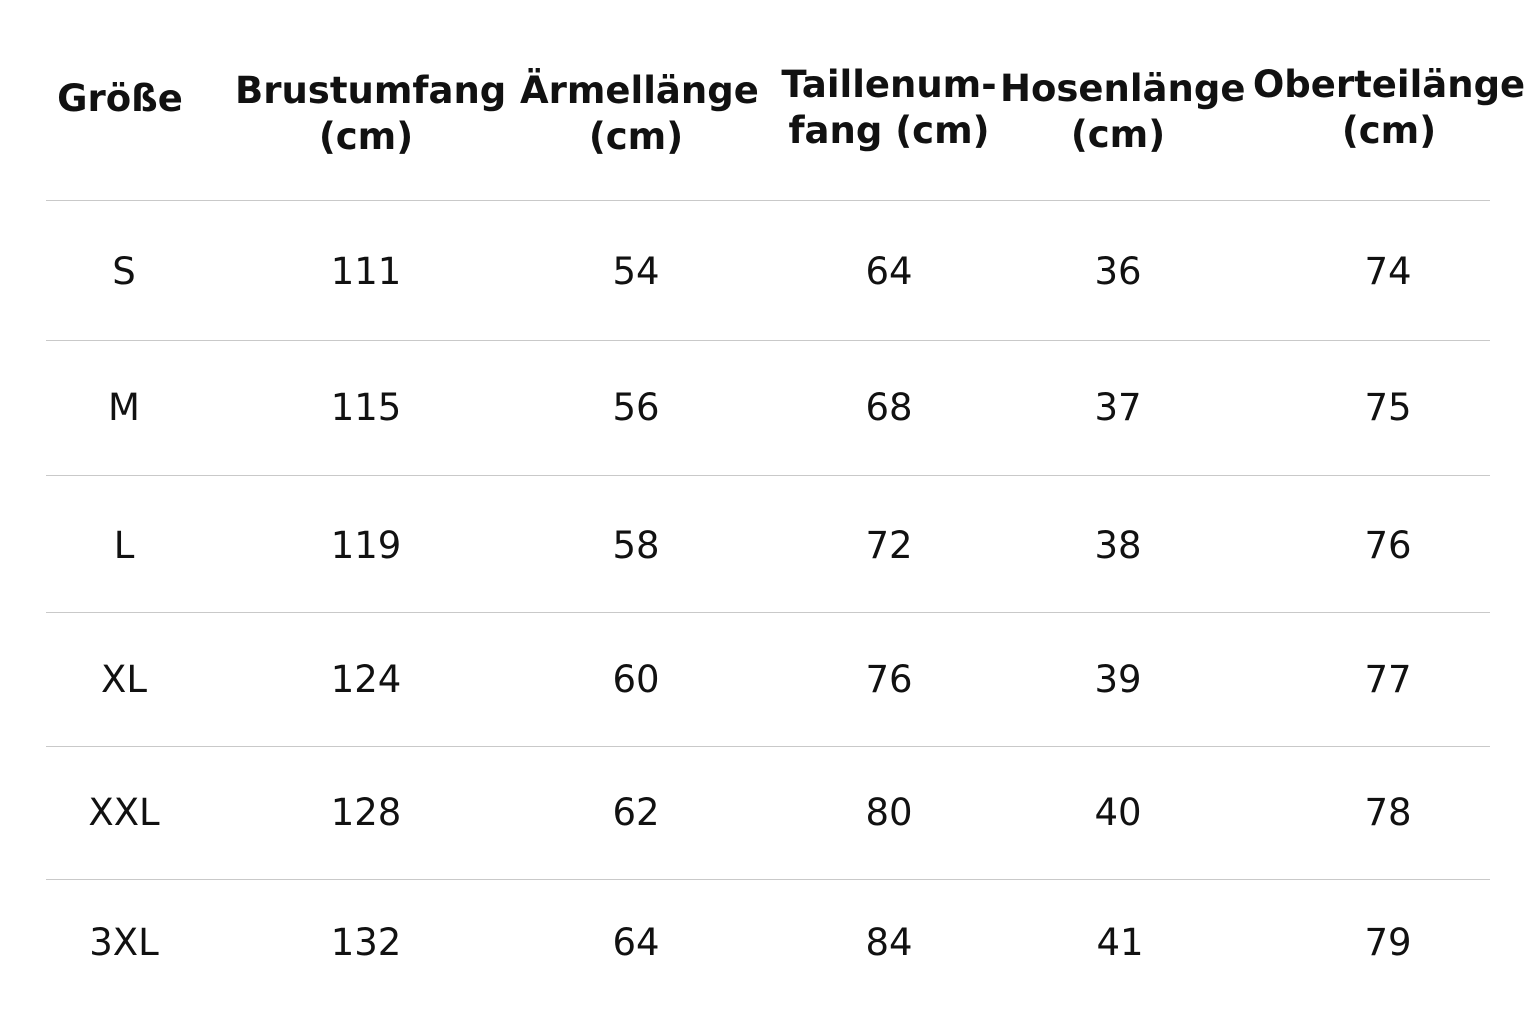  I want to click on cell-sleeve: 64, so click(636, 942).